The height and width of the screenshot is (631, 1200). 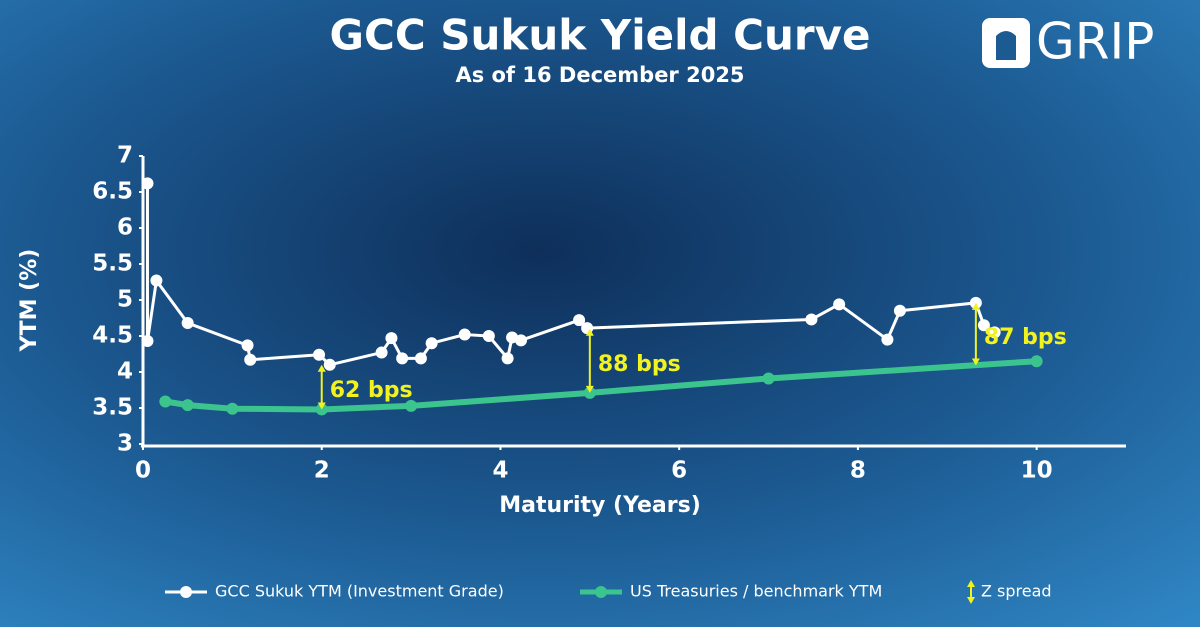 What do you see at coordinates (112, 264) in the screenshot?
I see `y-tick-label: 5.5` at bounding box center [112, 264].